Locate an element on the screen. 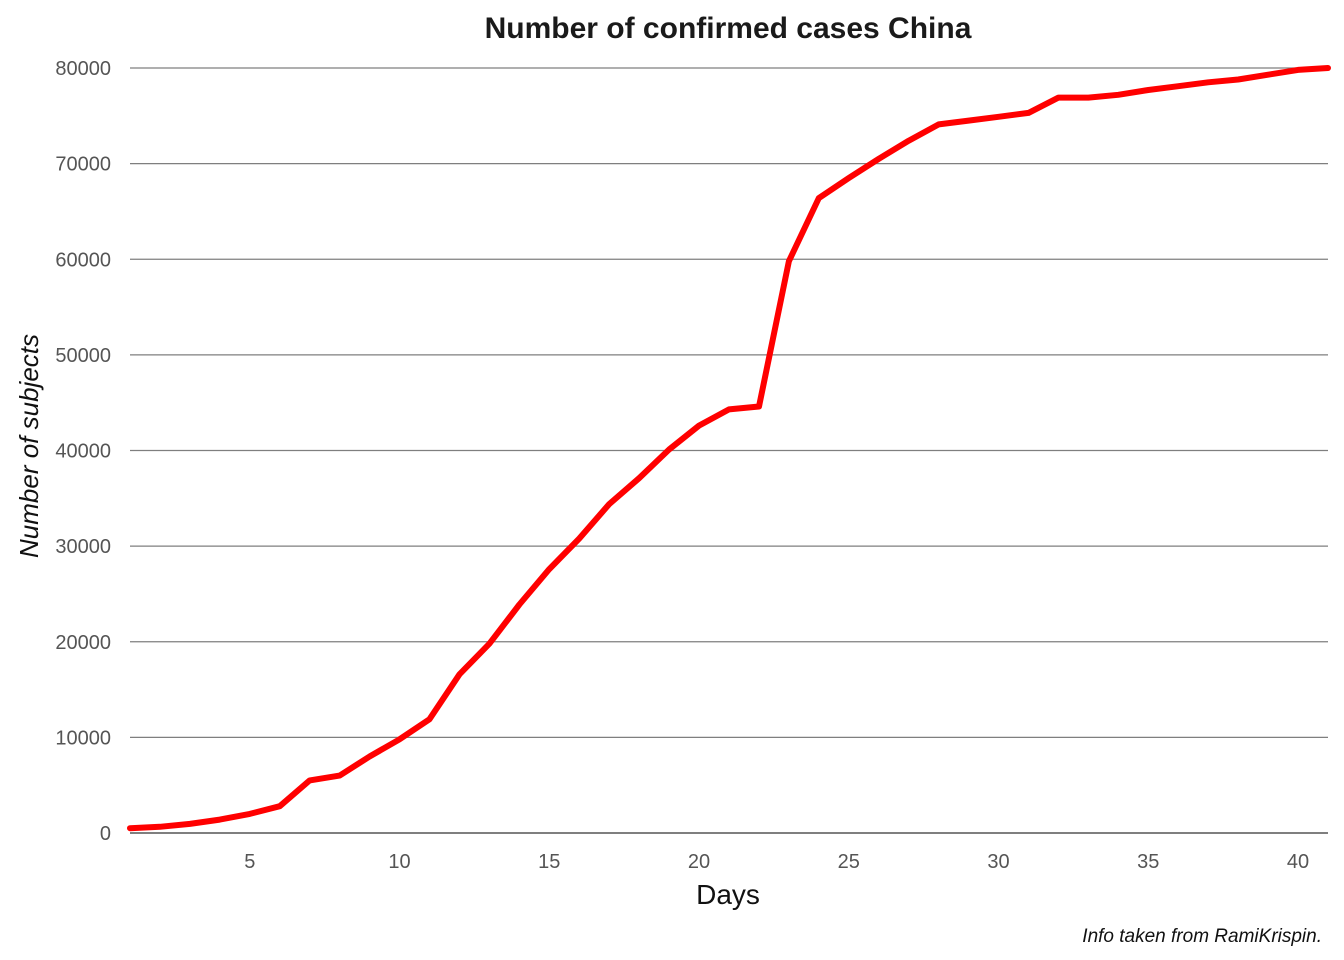 Image resolution: width=1344 pixels, height=960 pixels. x-tick-label: 5 is located at coordinates (249, 862).